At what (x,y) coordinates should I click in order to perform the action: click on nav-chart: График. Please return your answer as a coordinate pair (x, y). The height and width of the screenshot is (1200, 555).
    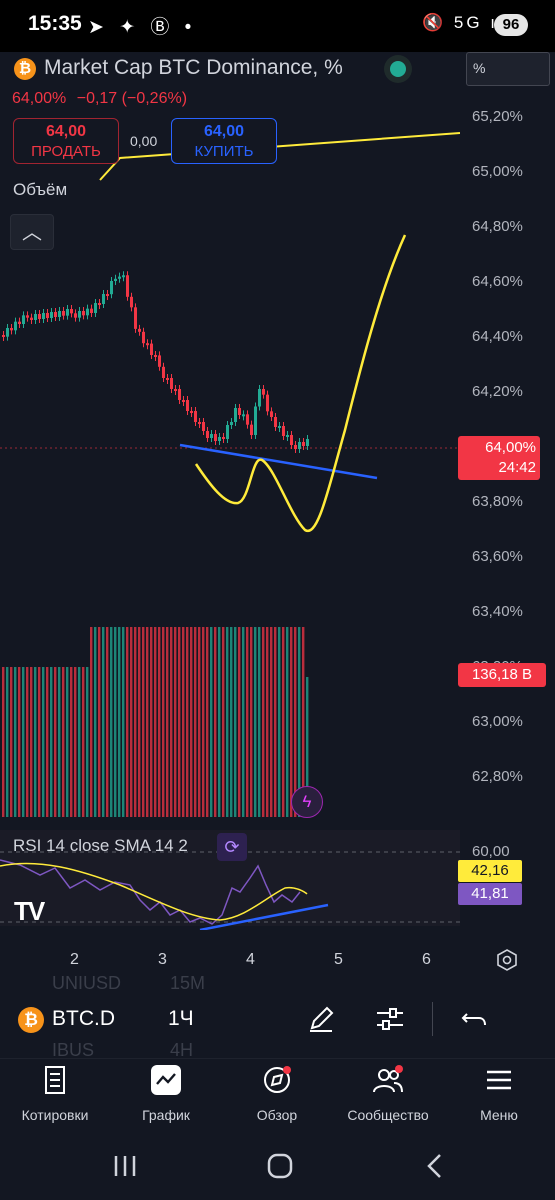
    Looking at the image, I should click on (166, 1092).